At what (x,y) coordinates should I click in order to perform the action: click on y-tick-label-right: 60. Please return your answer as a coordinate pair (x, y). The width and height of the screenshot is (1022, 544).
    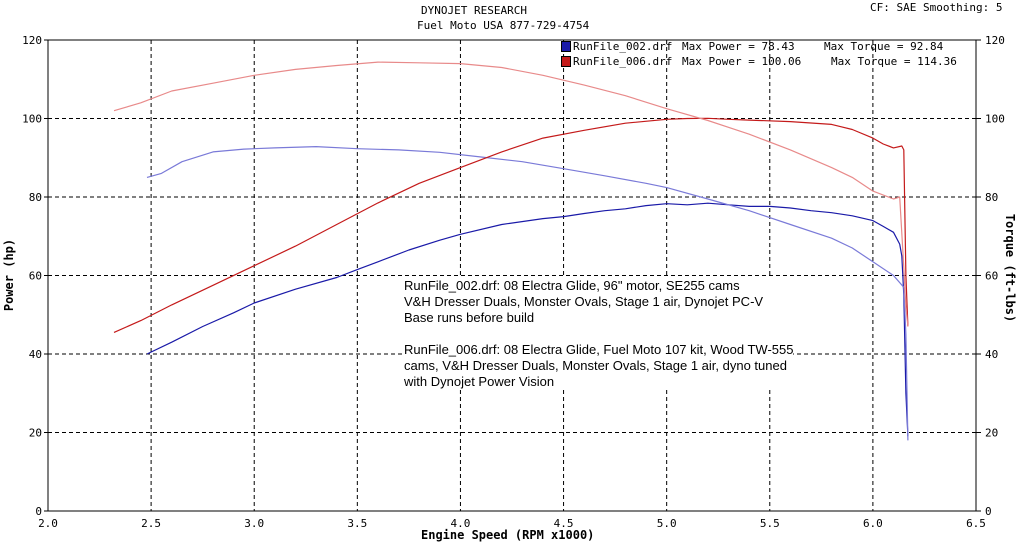
    Looking at the image, I should click on (991, 276).